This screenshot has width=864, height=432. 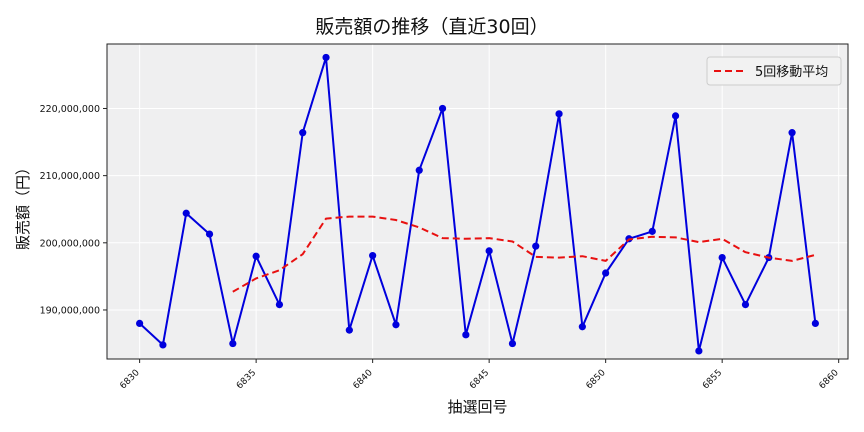 I want to click on y-tick-label: 200,000,000, so click(x=70, y=243).